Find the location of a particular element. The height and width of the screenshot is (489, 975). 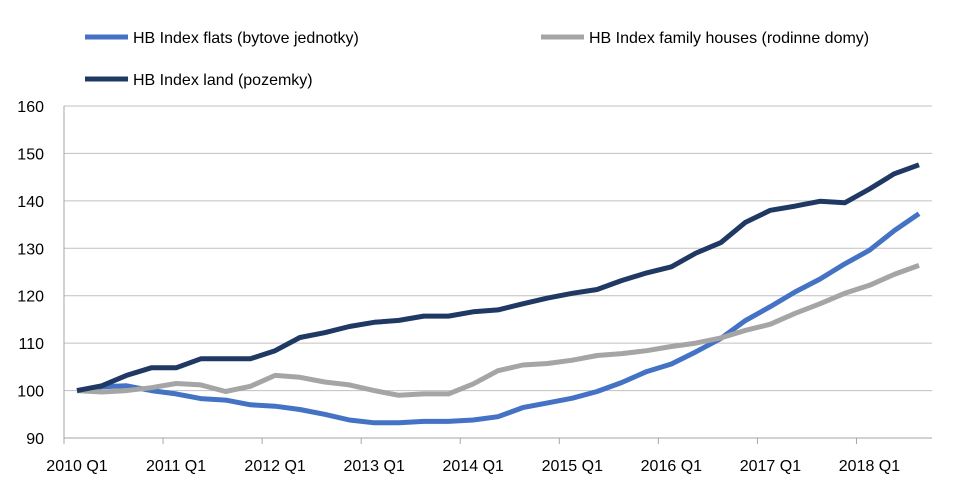

x-tick-label: 2010 Q1 is located at coordinates (76, 466).